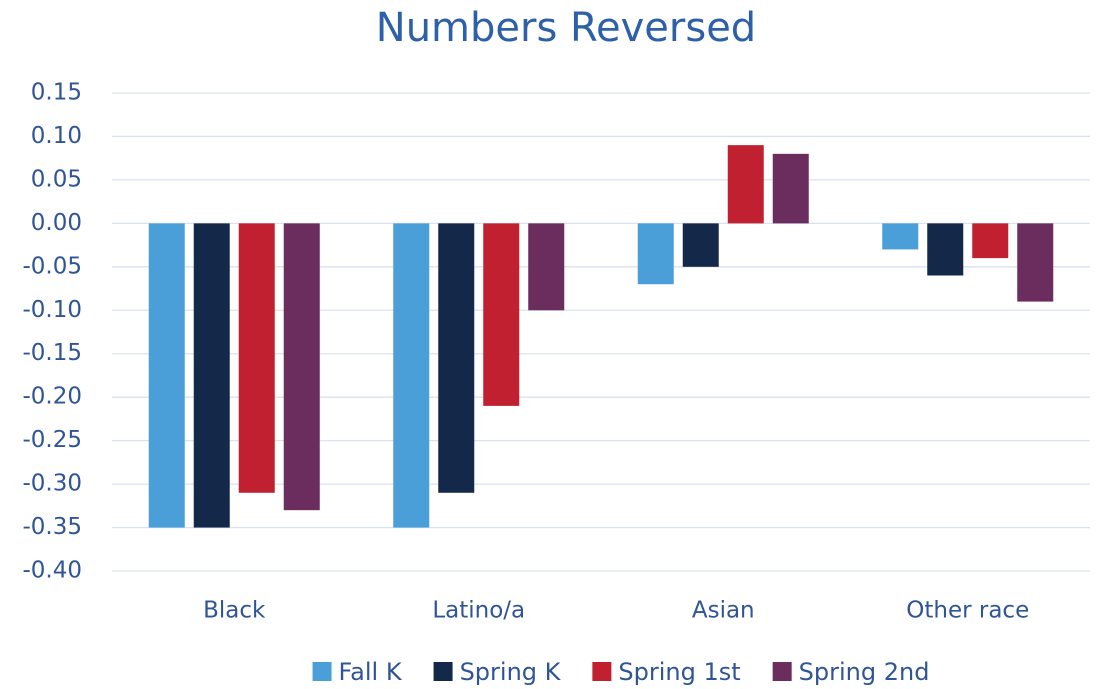 The height and width of the screenshot is (689, 1099). Describe the element at coordinates (723, 611) in the screenshot. I see `x-tick-label: Asian` at that location.